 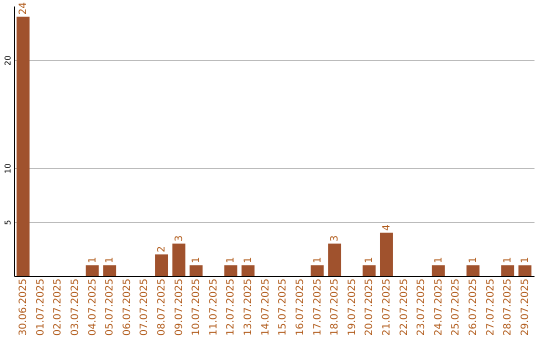 What do you see at coordinates (75, 307) in the screenshot?
I see `x-tick-label: 03.07.2025` at bounding box center [75, 307].